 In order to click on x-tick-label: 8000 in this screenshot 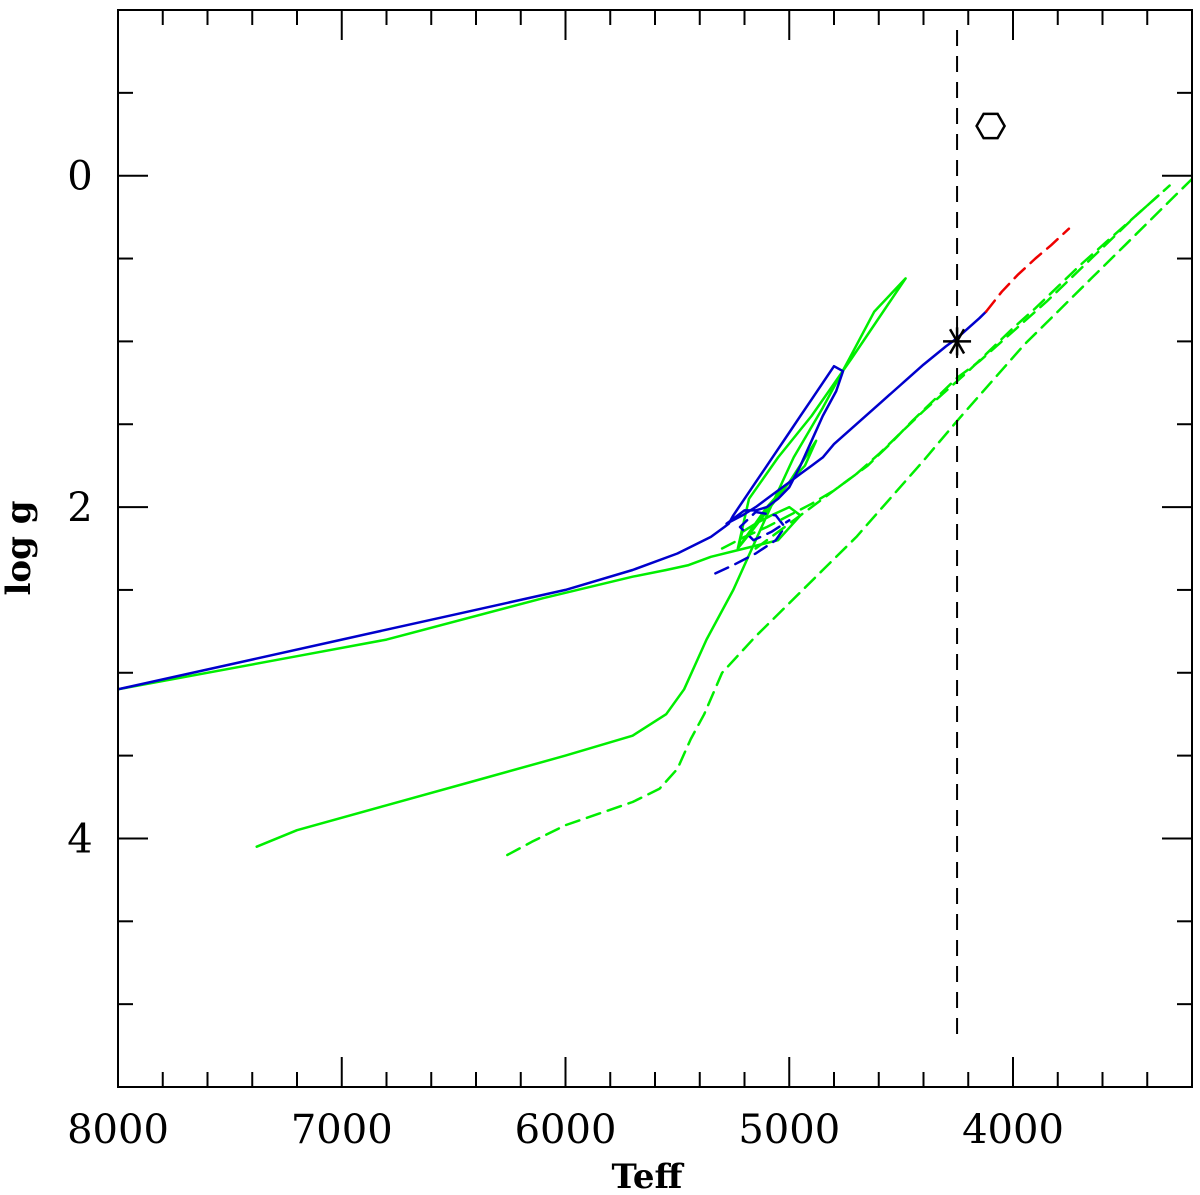, I will do `click(118, 1130)`.